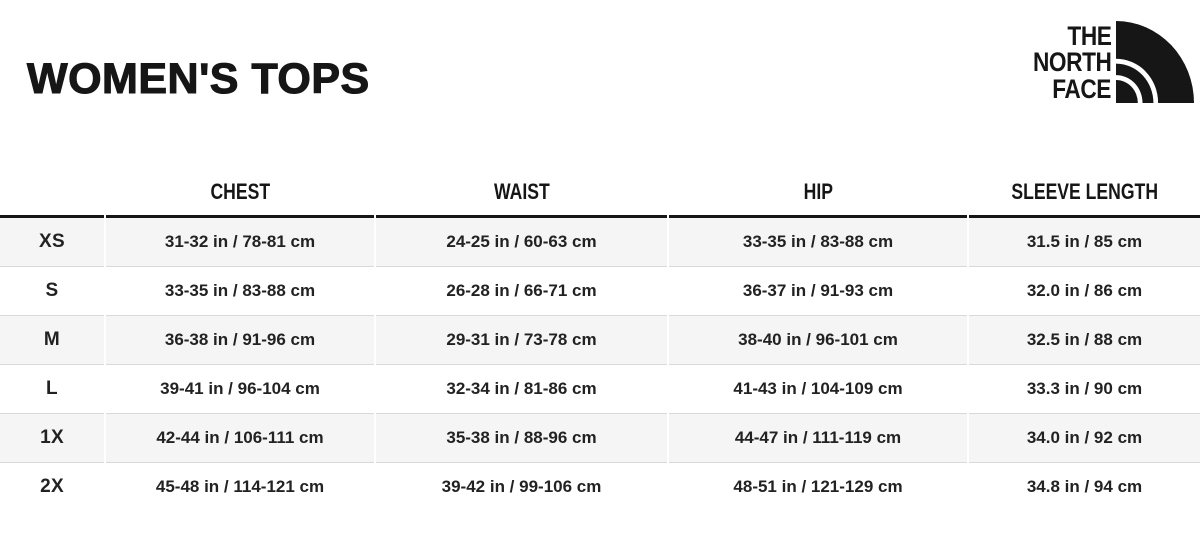 This screenshot has width=1200, height=538. Describe the element at coordinates (1084, 487) in the screenshot. I see `sleeve-value: 34.8 in / 94 cm` at that location.